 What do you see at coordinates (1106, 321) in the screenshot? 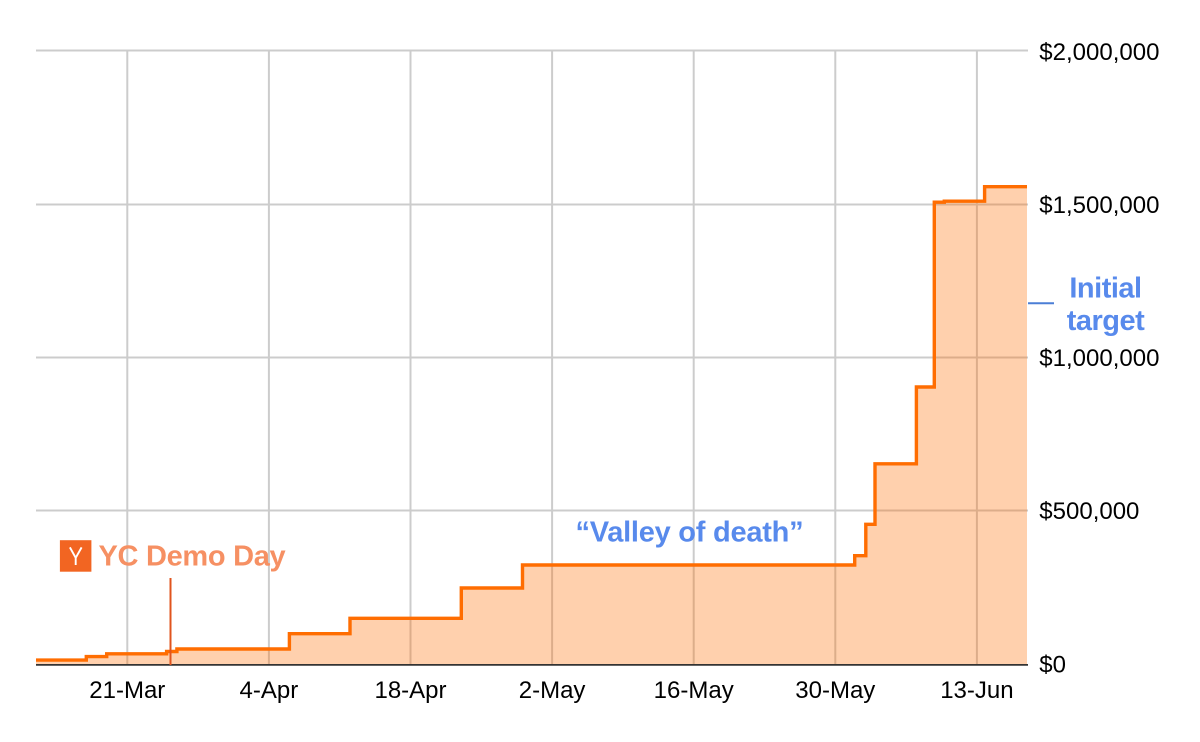
I see `svg-text: target` at bounding box center [1106, 321].